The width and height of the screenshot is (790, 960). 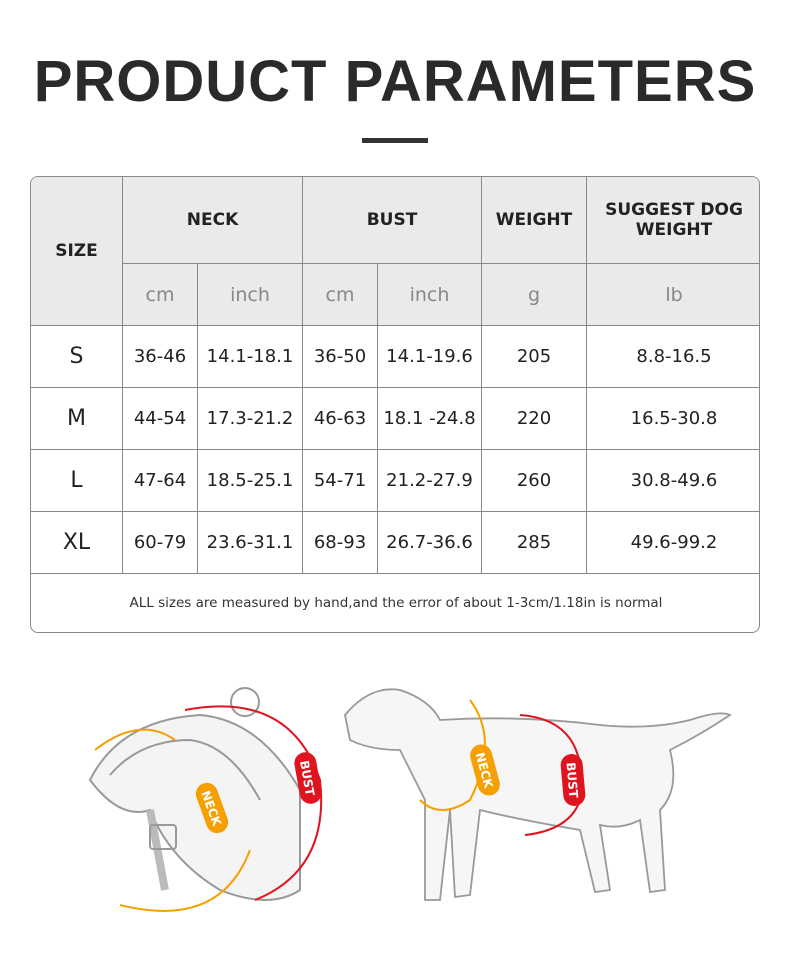 I want to click on header-suggest-dog-weight: SUGGEST DOG WEIGHT, so click(x=673, y=220).